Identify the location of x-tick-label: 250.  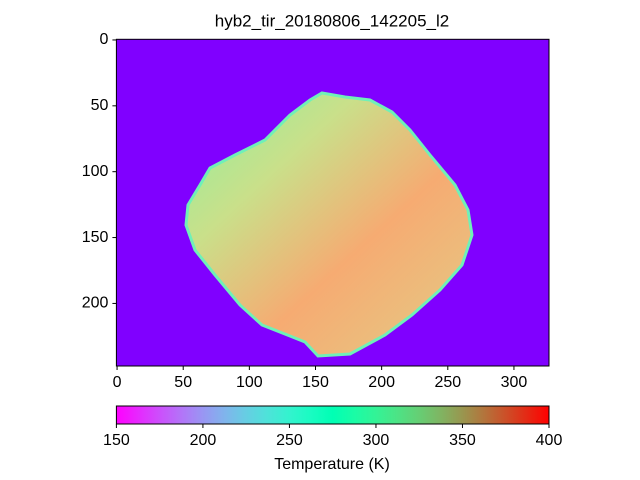
(447, 382).